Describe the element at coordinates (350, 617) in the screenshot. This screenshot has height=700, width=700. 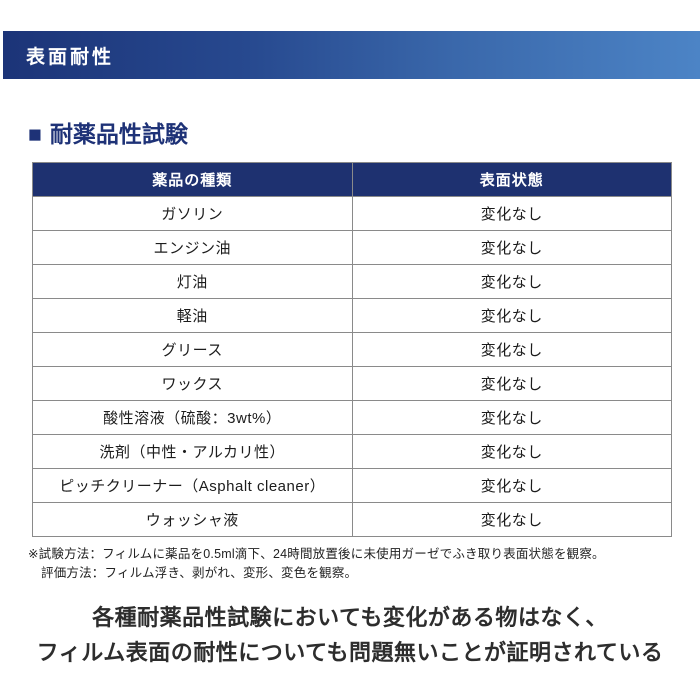
I see `conclusion-line1: 各種耐薬品性試験においても変化がある物はなく、` at that location.